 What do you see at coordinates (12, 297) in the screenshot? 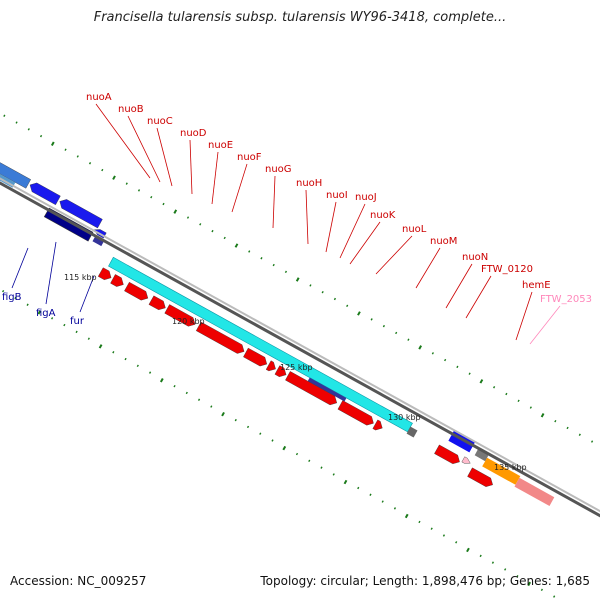
I see `gene-label: figB` at bounding box center [12, 297].